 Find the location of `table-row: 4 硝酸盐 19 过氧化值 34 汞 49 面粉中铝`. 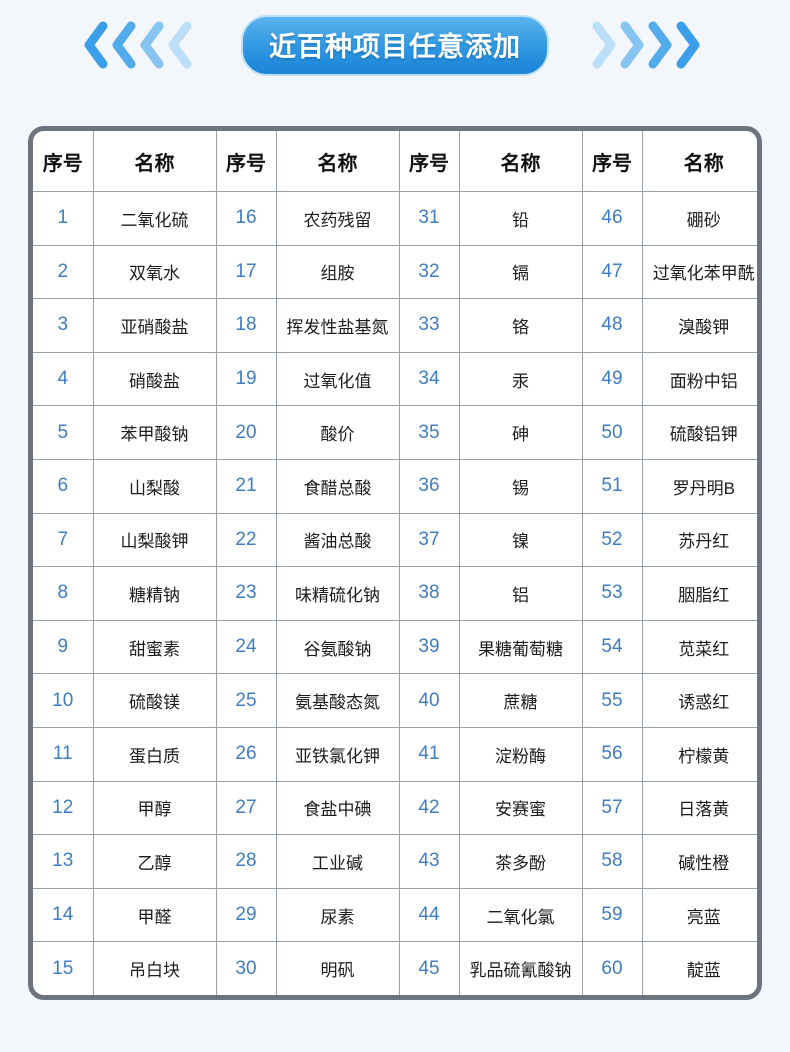

table-row: 4 硝酸盐 19 过氧化值 34 汞 49 面粉中铝 is located at coordinates (395, 379).